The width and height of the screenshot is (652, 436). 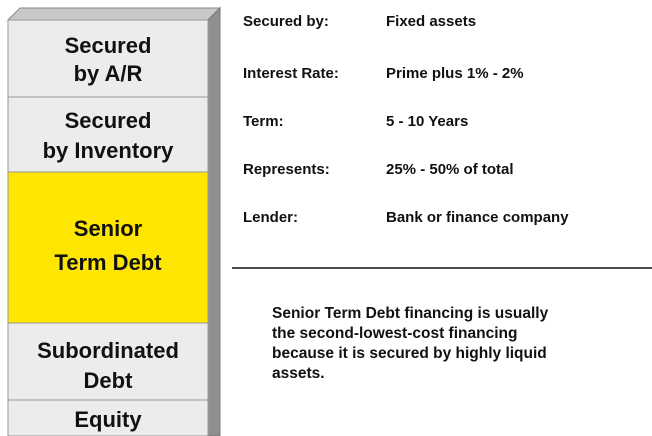 I want to click on detail-label: Represents:, so click(x=286, y=169).